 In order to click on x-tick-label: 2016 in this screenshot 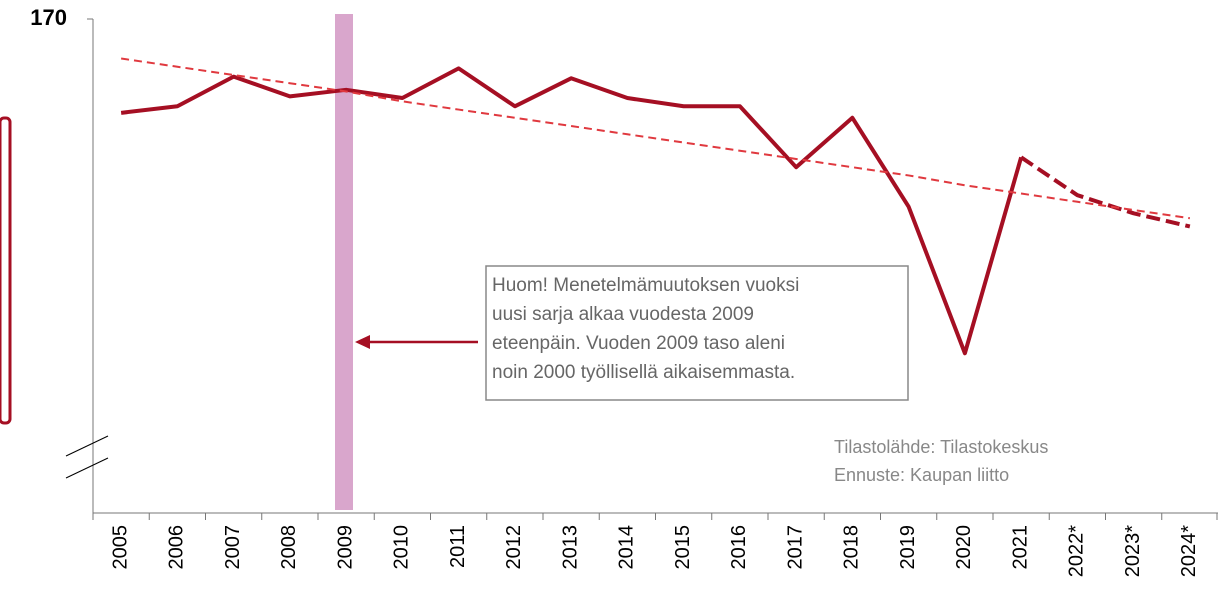, I will do `click(739, 547)`.